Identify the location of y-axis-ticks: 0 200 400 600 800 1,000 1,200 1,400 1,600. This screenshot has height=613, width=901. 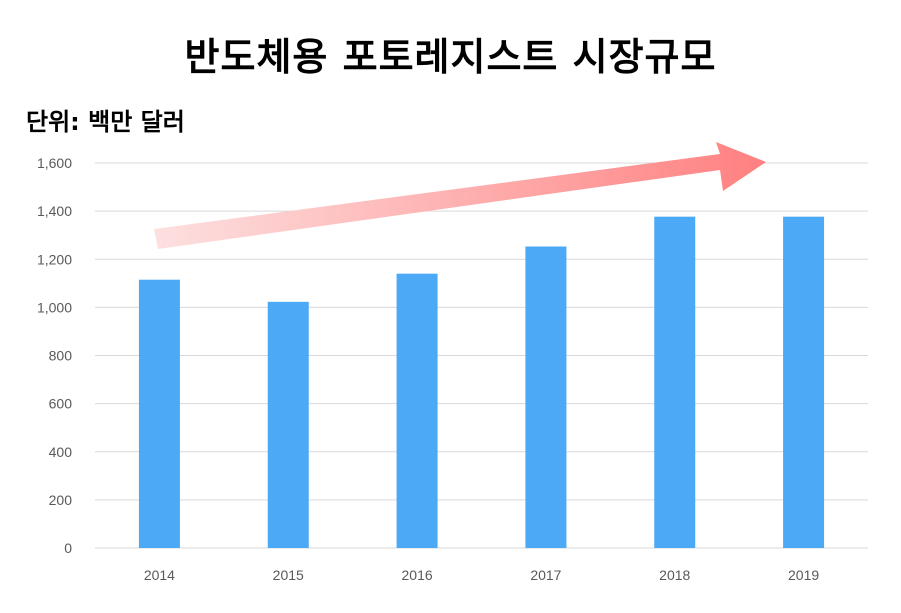
(54, 355).